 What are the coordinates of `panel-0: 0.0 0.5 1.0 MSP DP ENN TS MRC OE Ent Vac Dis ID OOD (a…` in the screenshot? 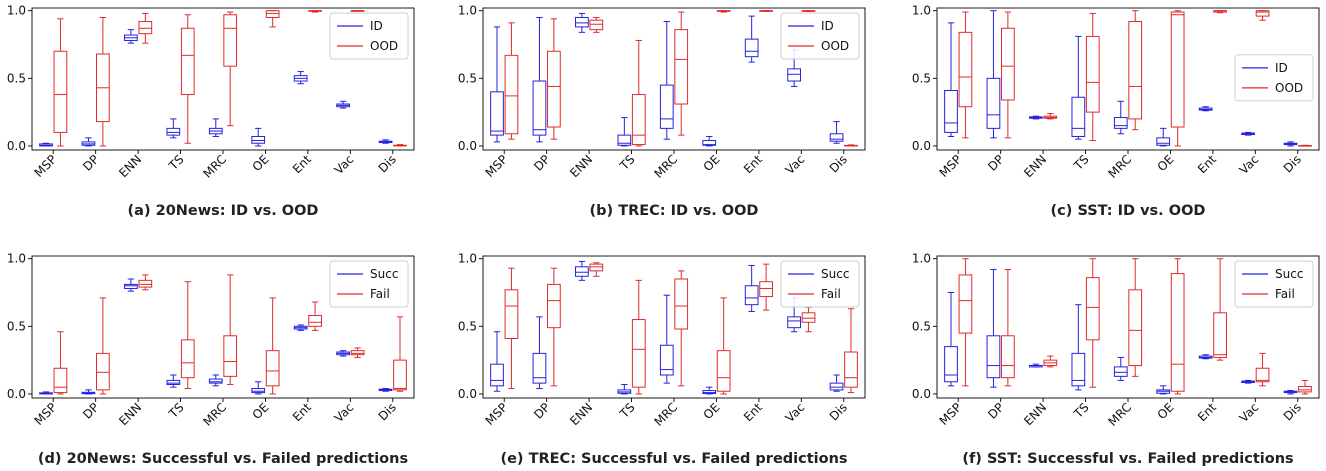 It's located at (211, 111).